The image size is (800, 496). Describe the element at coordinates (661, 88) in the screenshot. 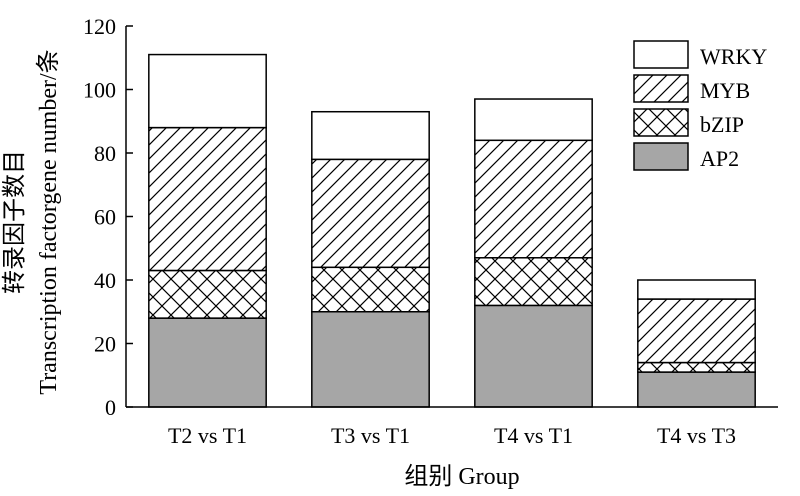

I see `legend-swatch-myb` at that location.